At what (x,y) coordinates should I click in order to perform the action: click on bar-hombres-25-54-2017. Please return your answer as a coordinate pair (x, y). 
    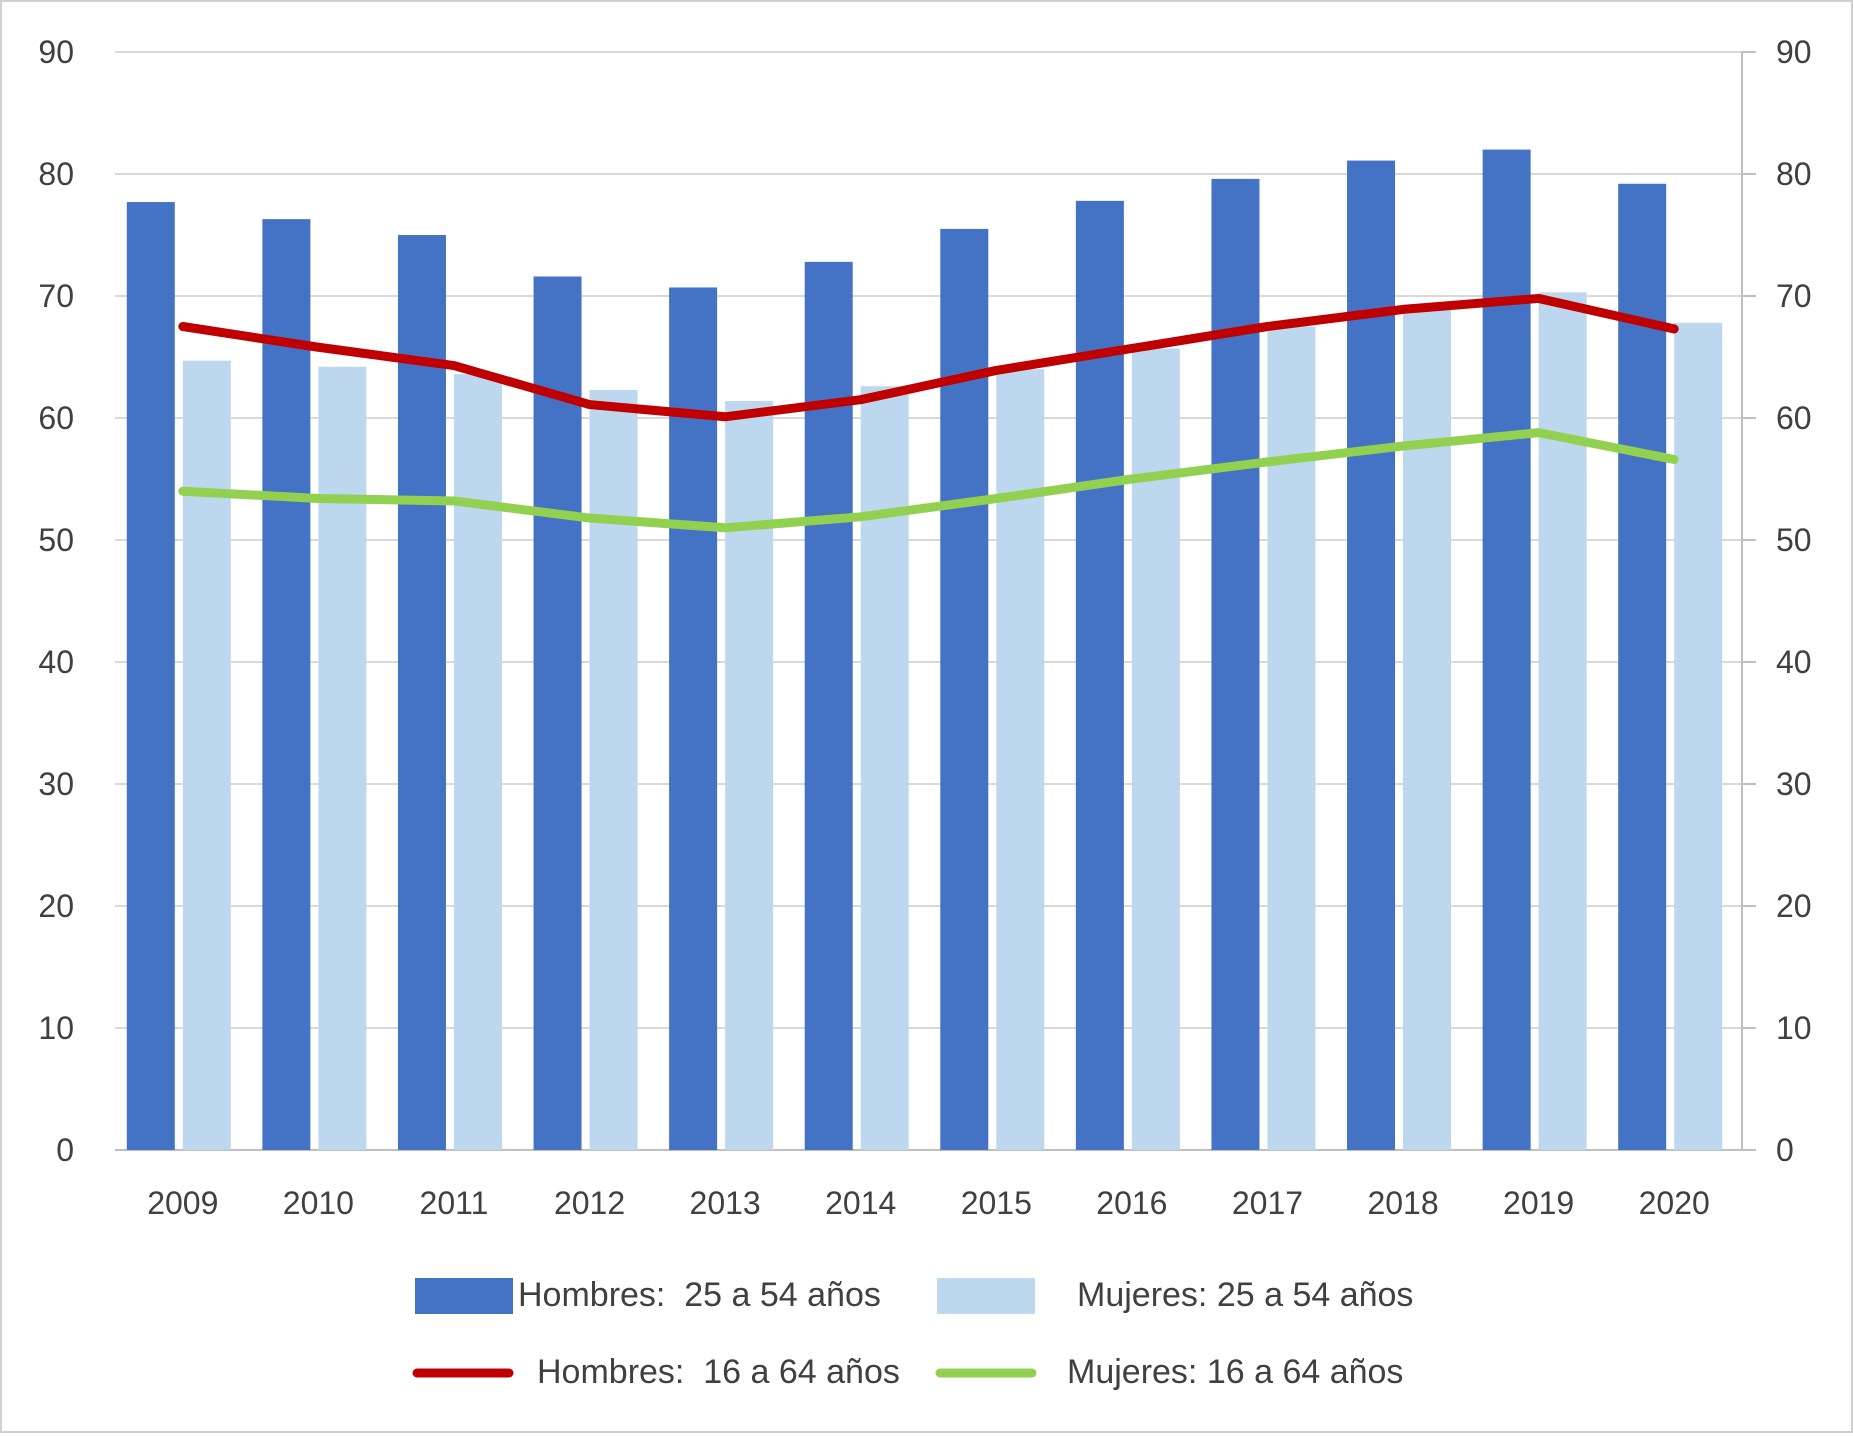
    Looking at the image, I should click on (1235, 664).